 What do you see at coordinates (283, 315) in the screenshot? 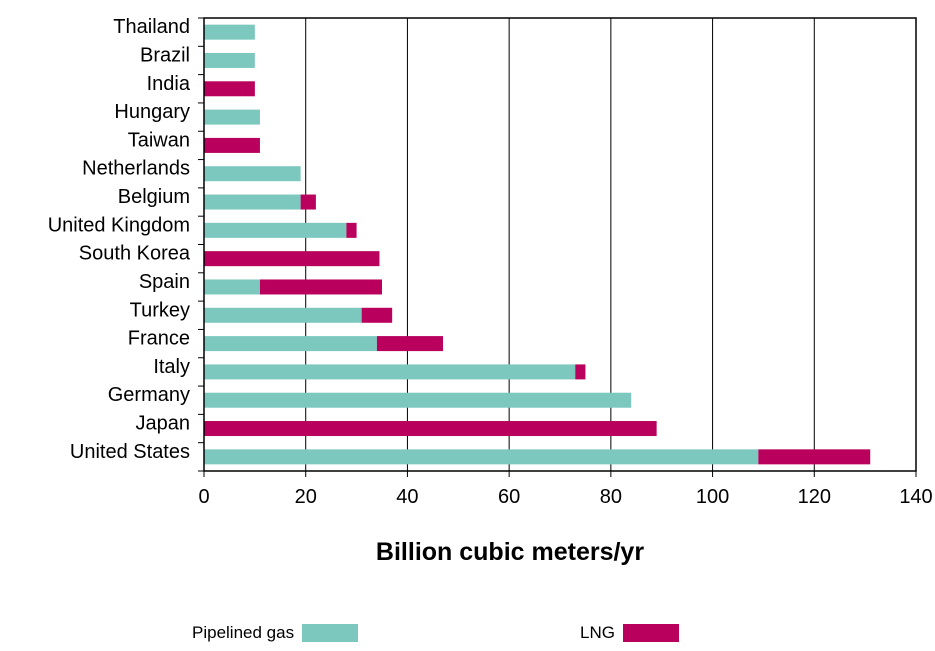
I see `bar-turkey-pipelined-gas` at bounding box center [283, 315].